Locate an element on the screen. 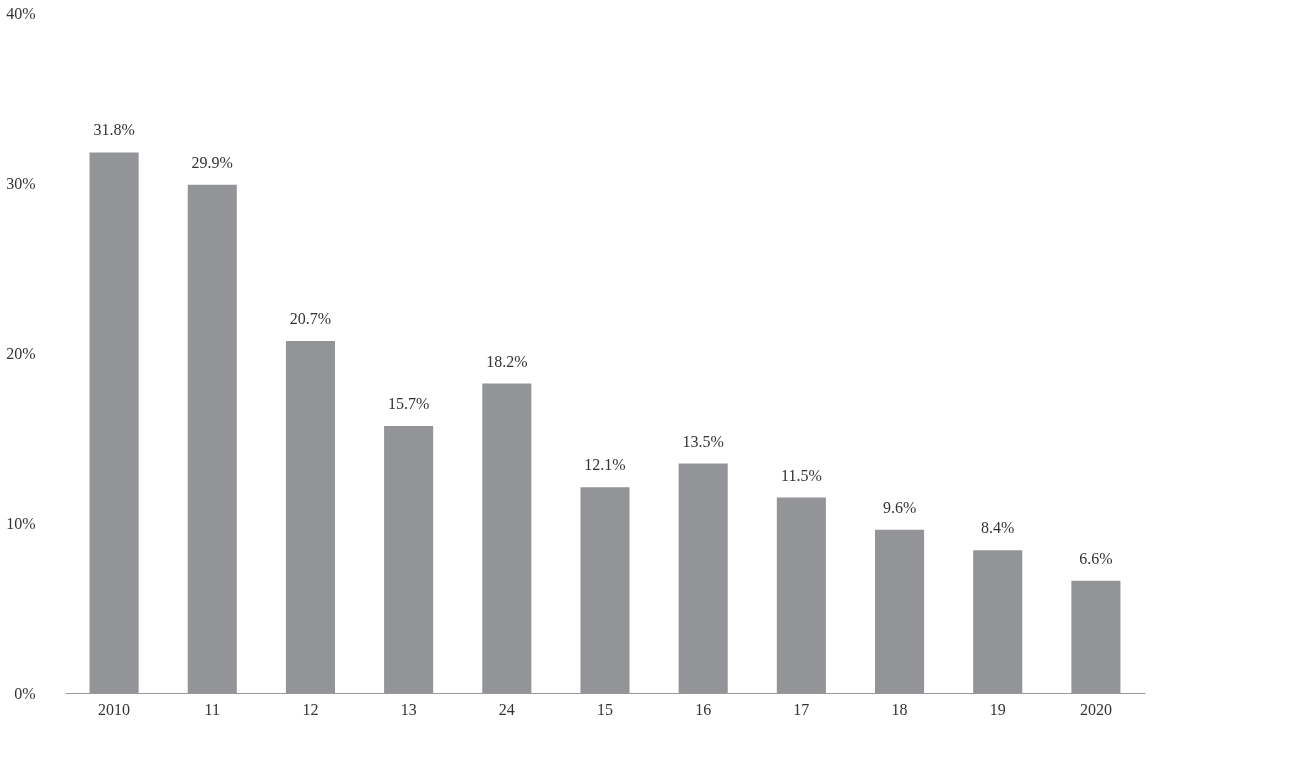 Image resolution: width=1294 pixels, height=767 pixels. x-tick-label: 2020 is located at coordinates (1095, 709).